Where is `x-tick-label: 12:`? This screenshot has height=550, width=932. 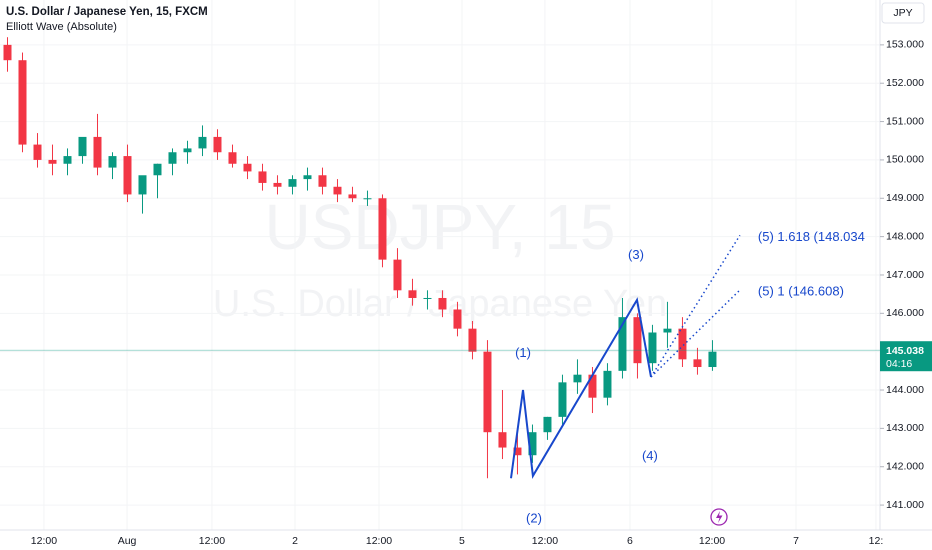 x-tick-label: 12: is located at coordinates (876, 541).